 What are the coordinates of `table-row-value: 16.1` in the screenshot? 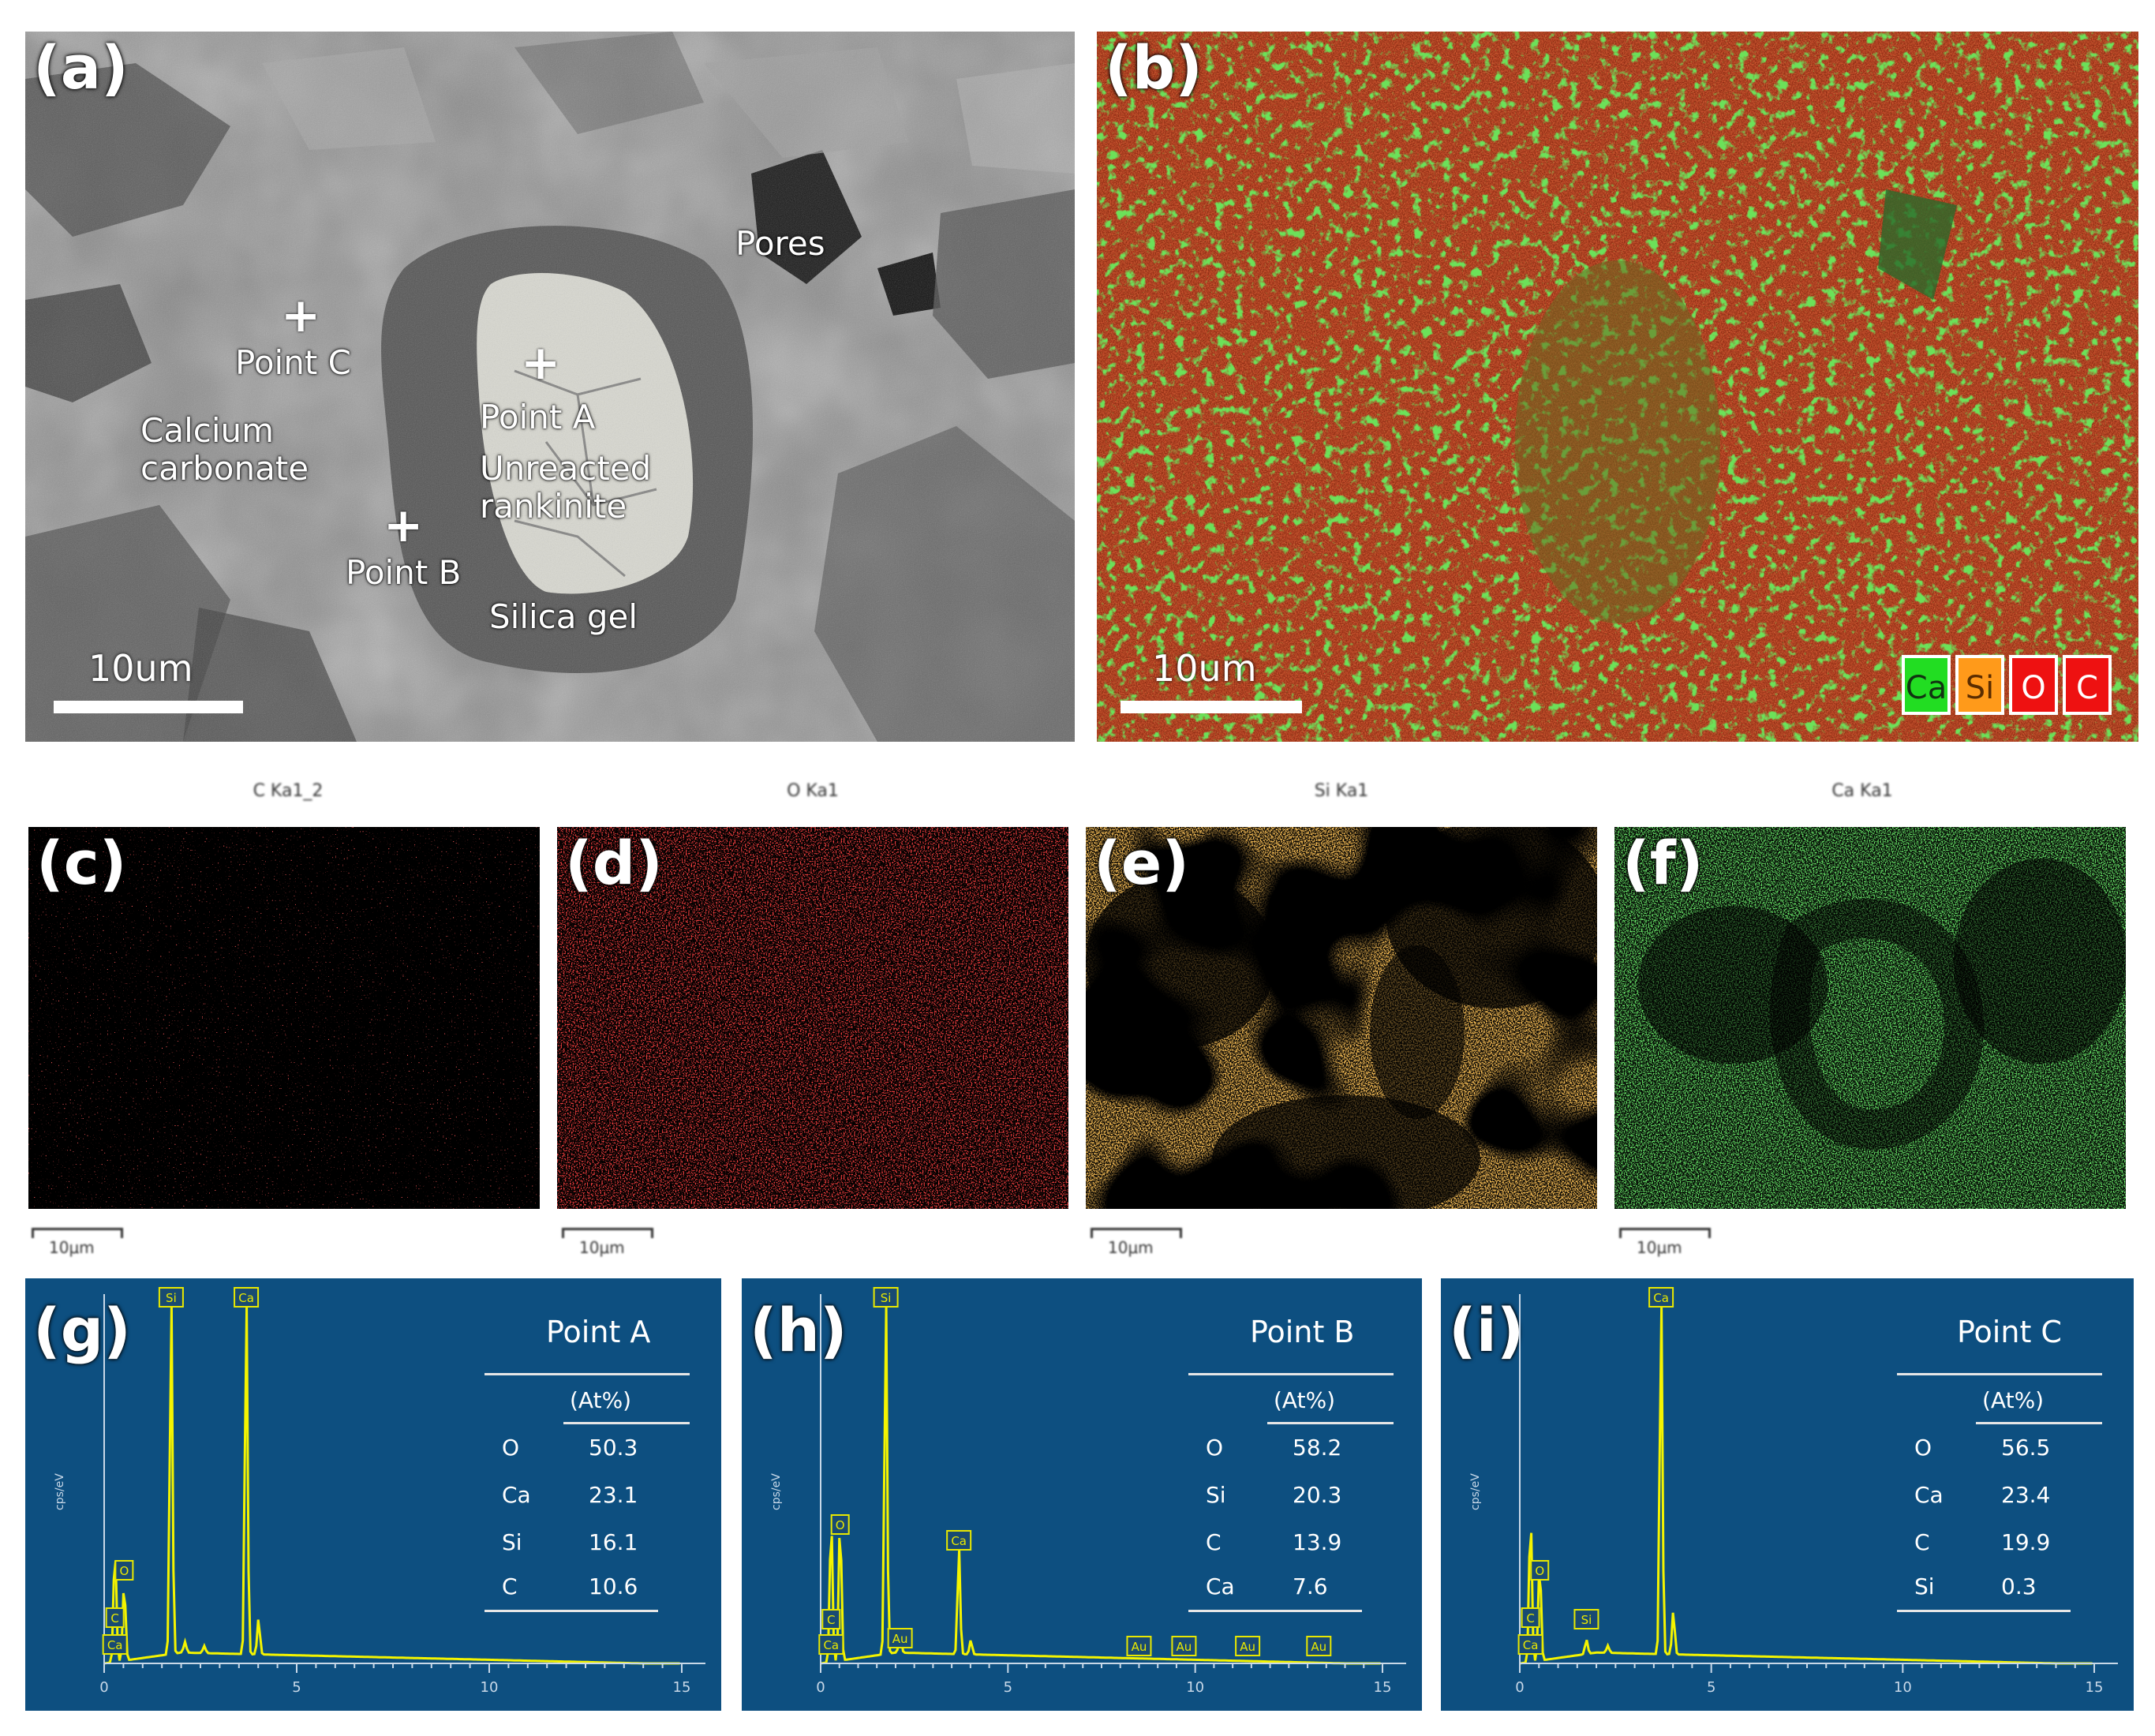 It's located at (614, 1542).